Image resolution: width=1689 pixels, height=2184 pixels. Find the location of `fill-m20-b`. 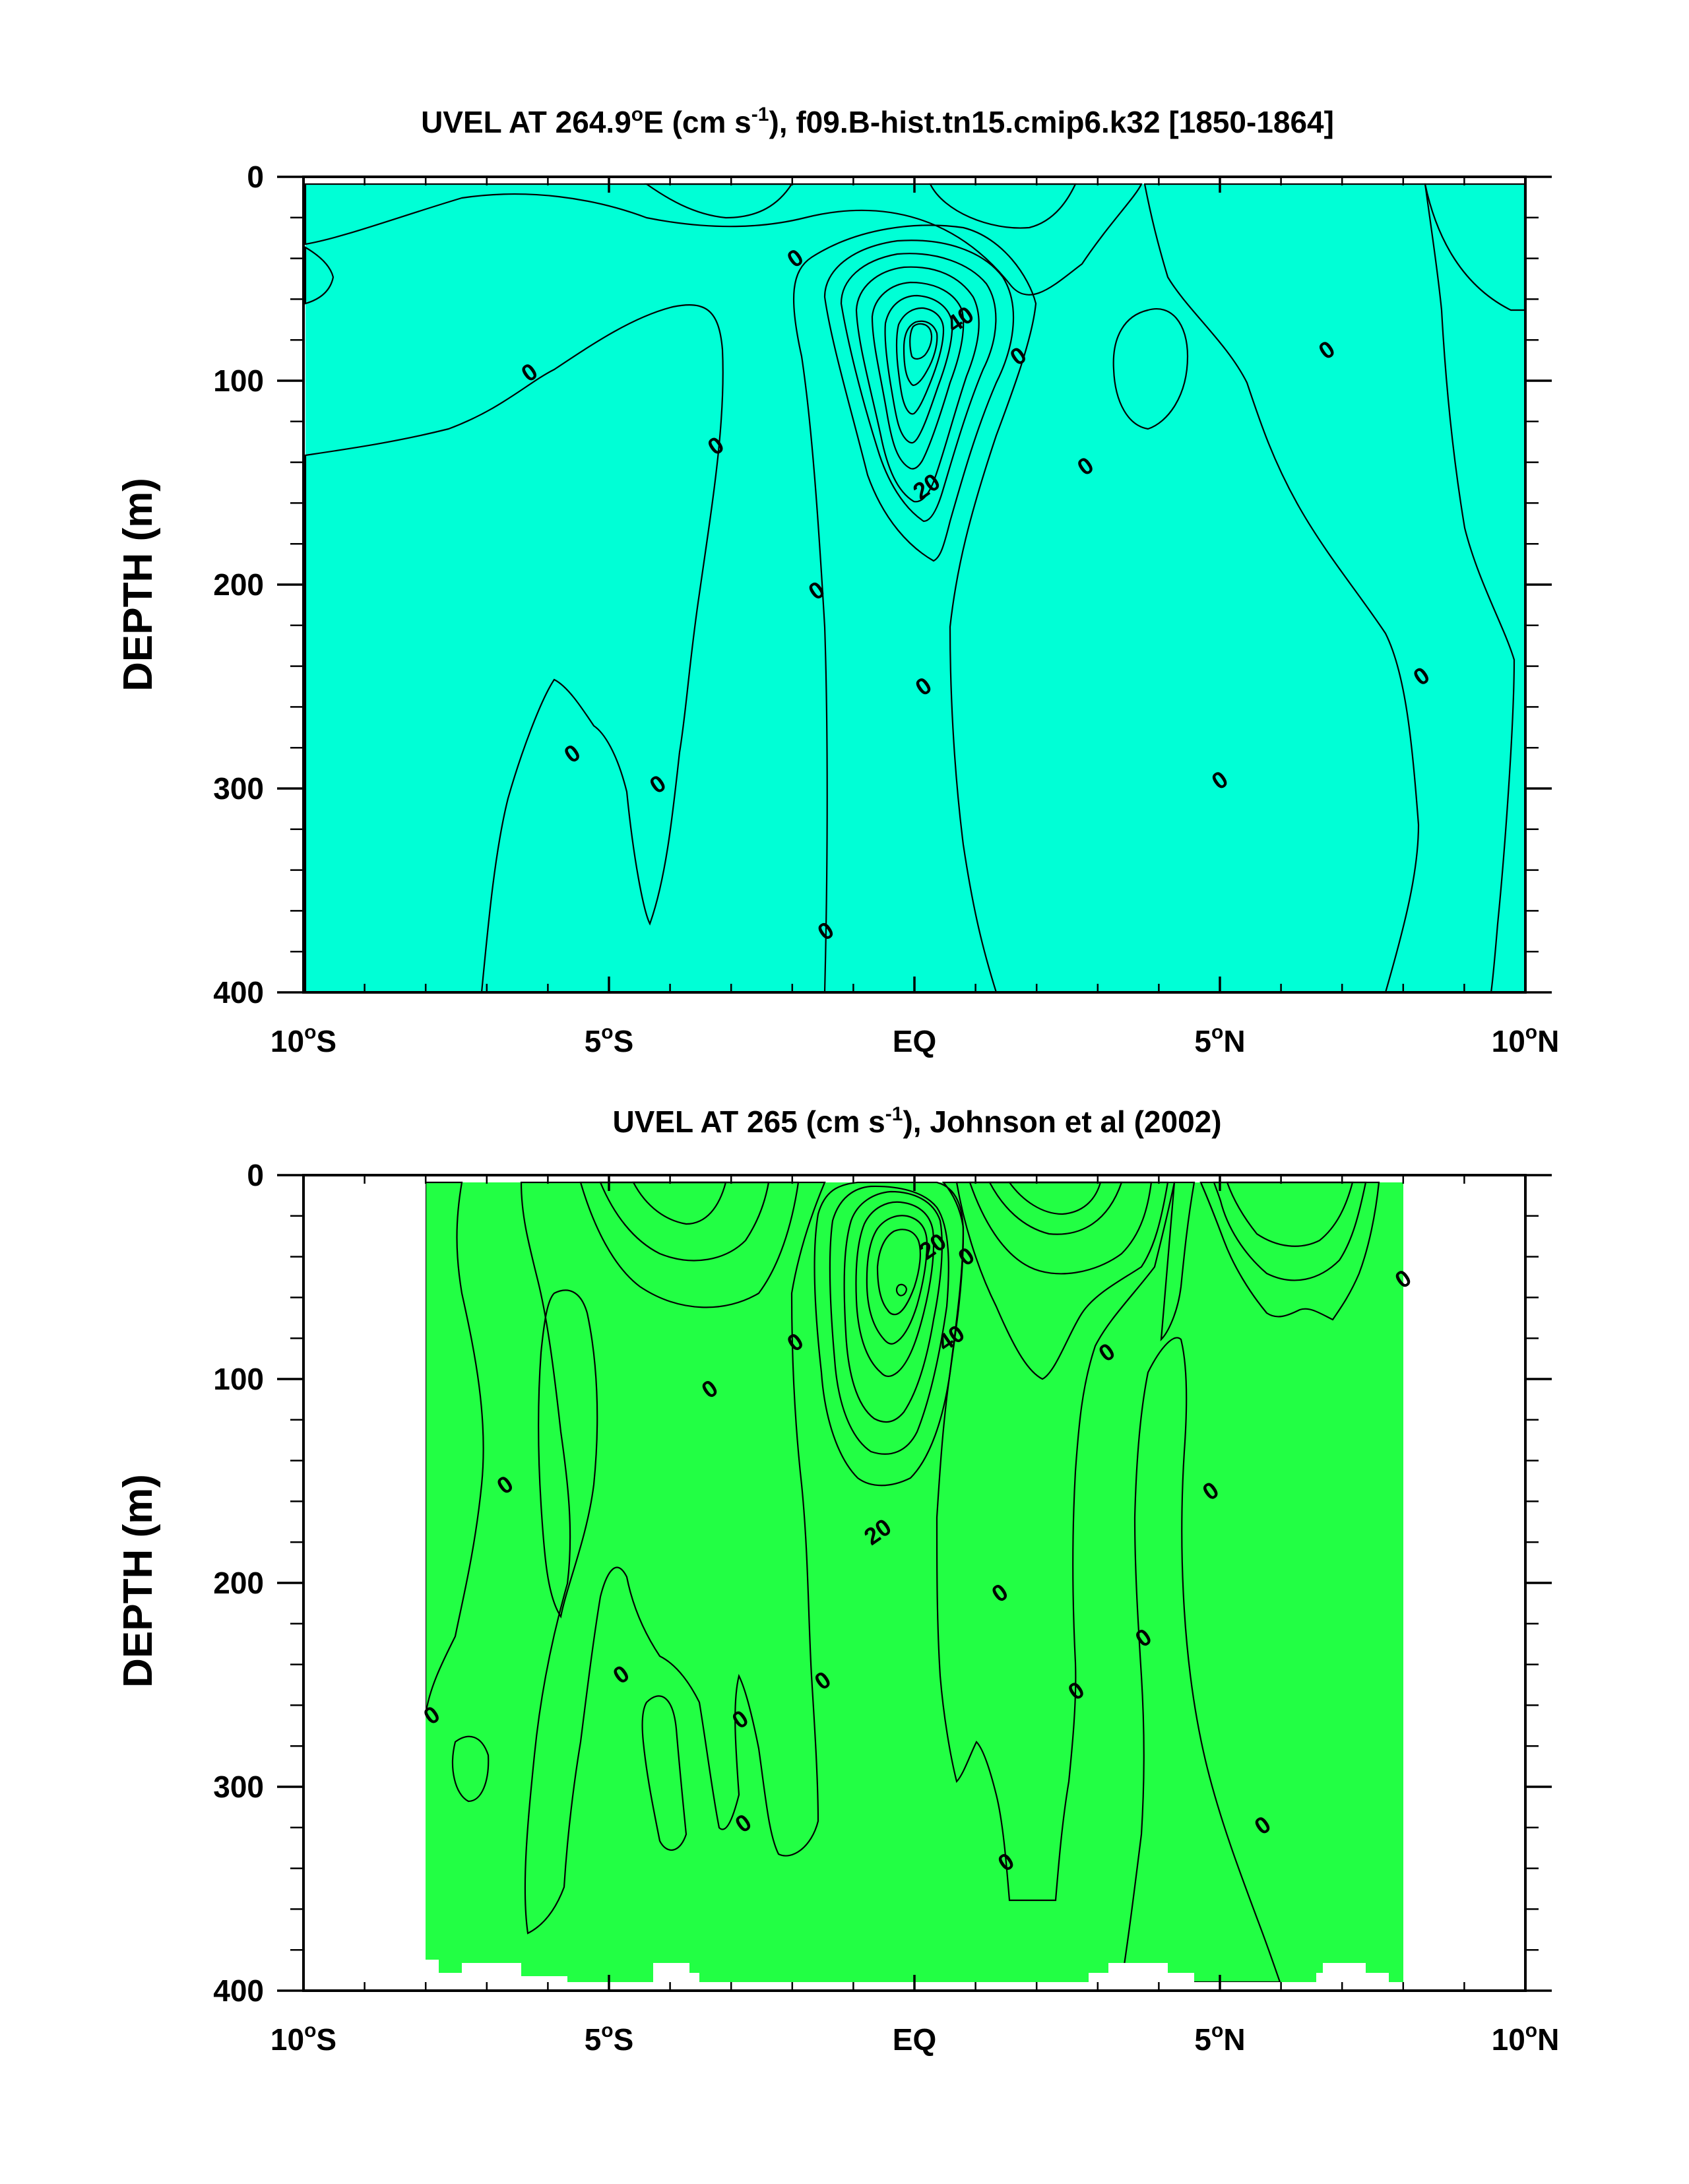

fill-m20-b is located at coordinates (1055, 1208).